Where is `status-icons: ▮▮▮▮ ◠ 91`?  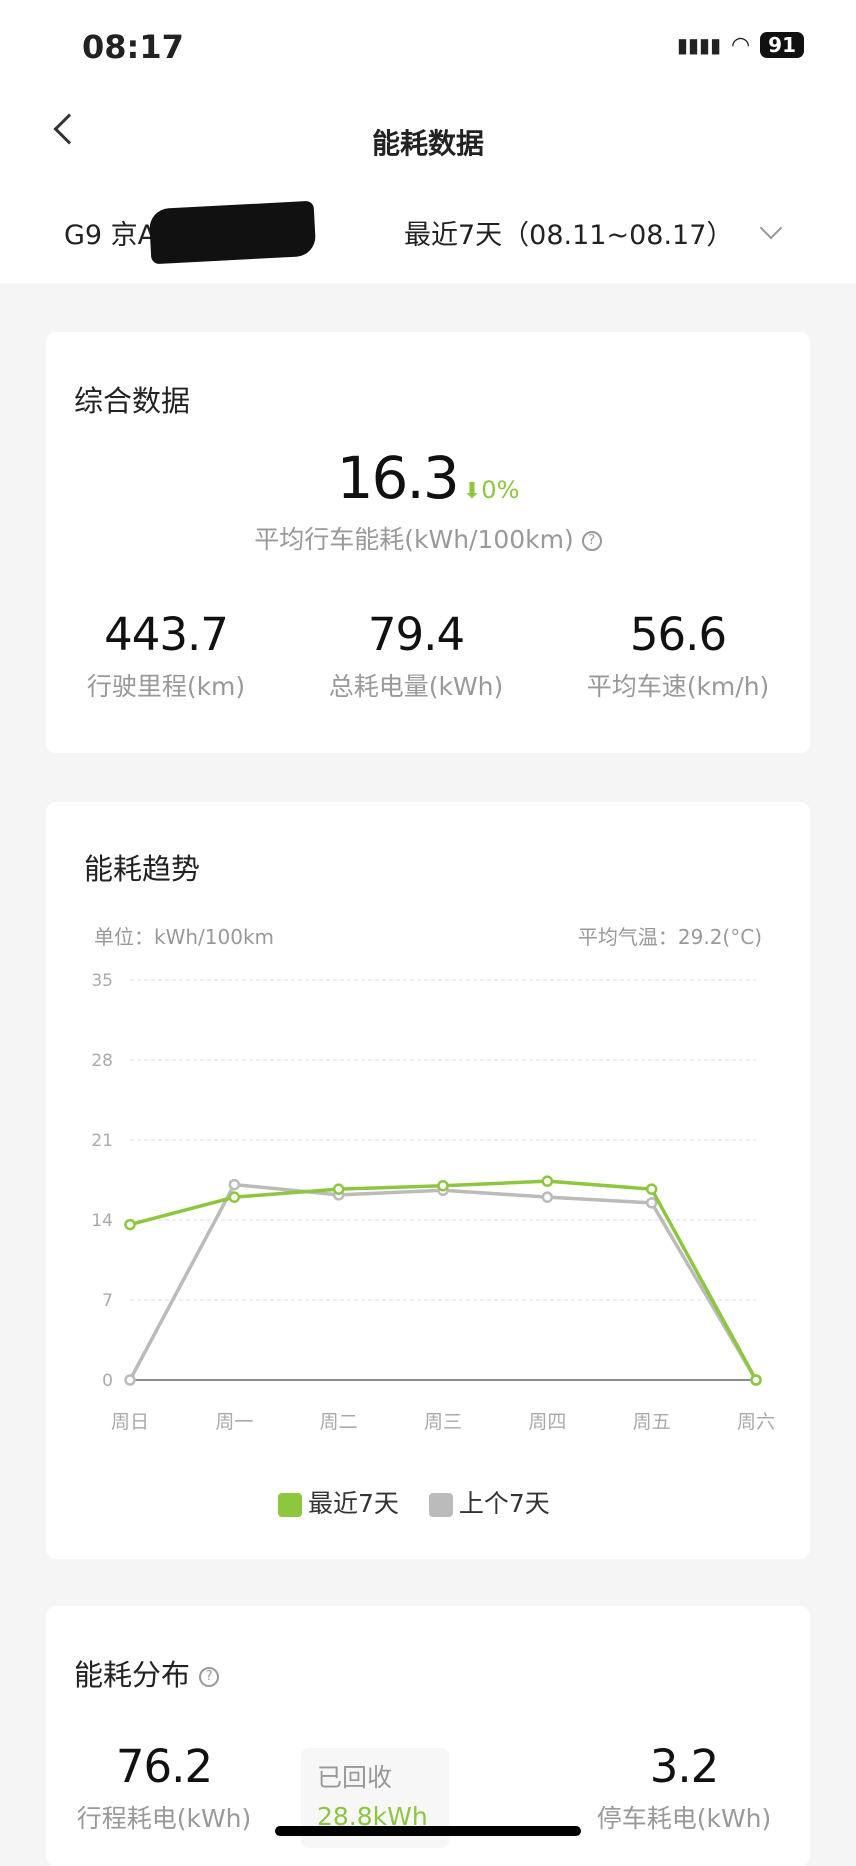 status-icons: ▮▮▮▮ ◠ 91 is located at coordinates (740, 45).